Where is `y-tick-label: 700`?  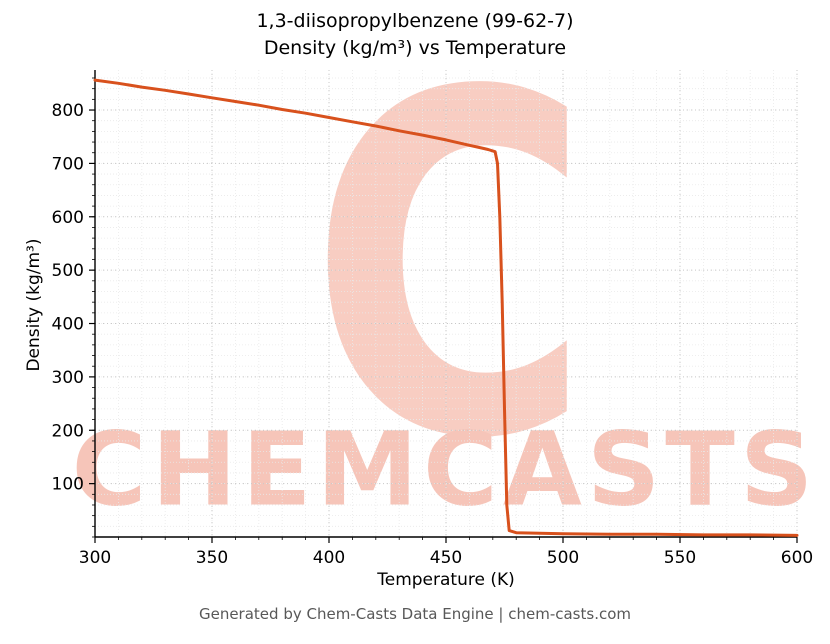
y-tick-label: 700 is located at coordinates (68, 164).